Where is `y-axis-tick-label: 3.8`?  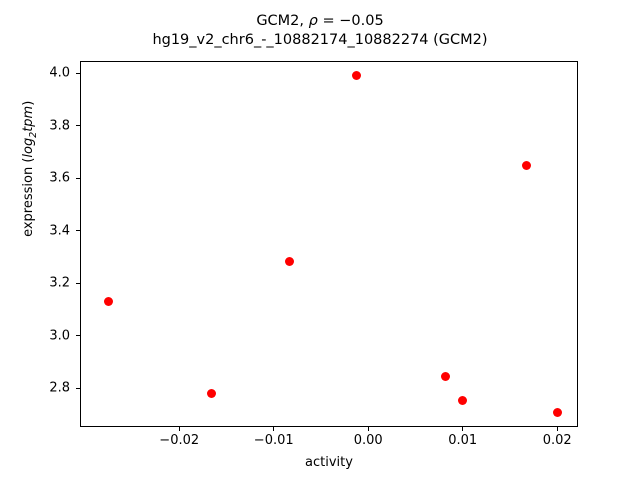
y-axis-tick-label: 3.8 is located at coordinates (59, 126).